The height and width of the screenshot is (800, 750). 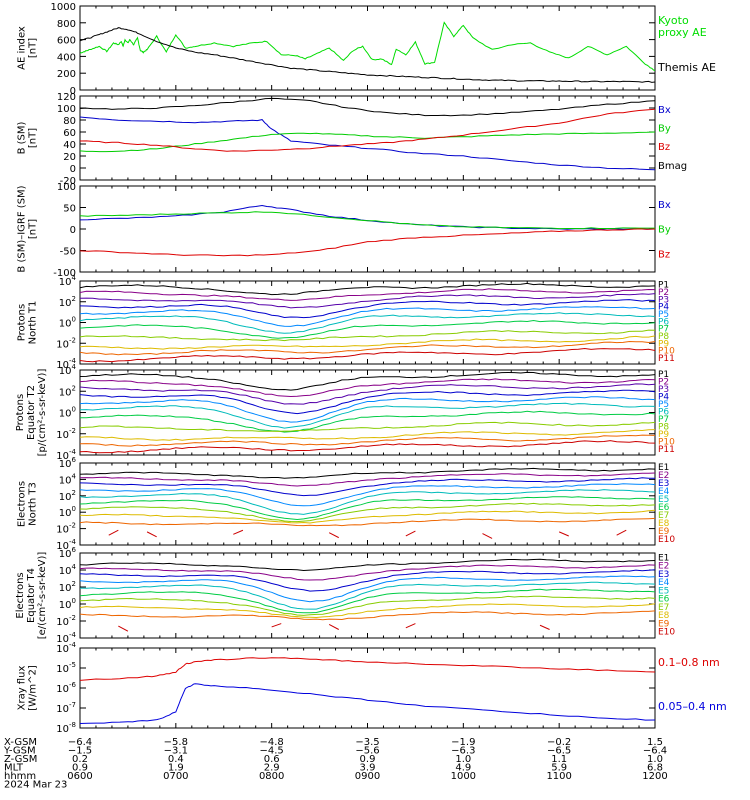 What do you see at coordinates (664, 492) in the screenshot?
I see `legend-label-e4: E4` at bounding box center [664, 492].